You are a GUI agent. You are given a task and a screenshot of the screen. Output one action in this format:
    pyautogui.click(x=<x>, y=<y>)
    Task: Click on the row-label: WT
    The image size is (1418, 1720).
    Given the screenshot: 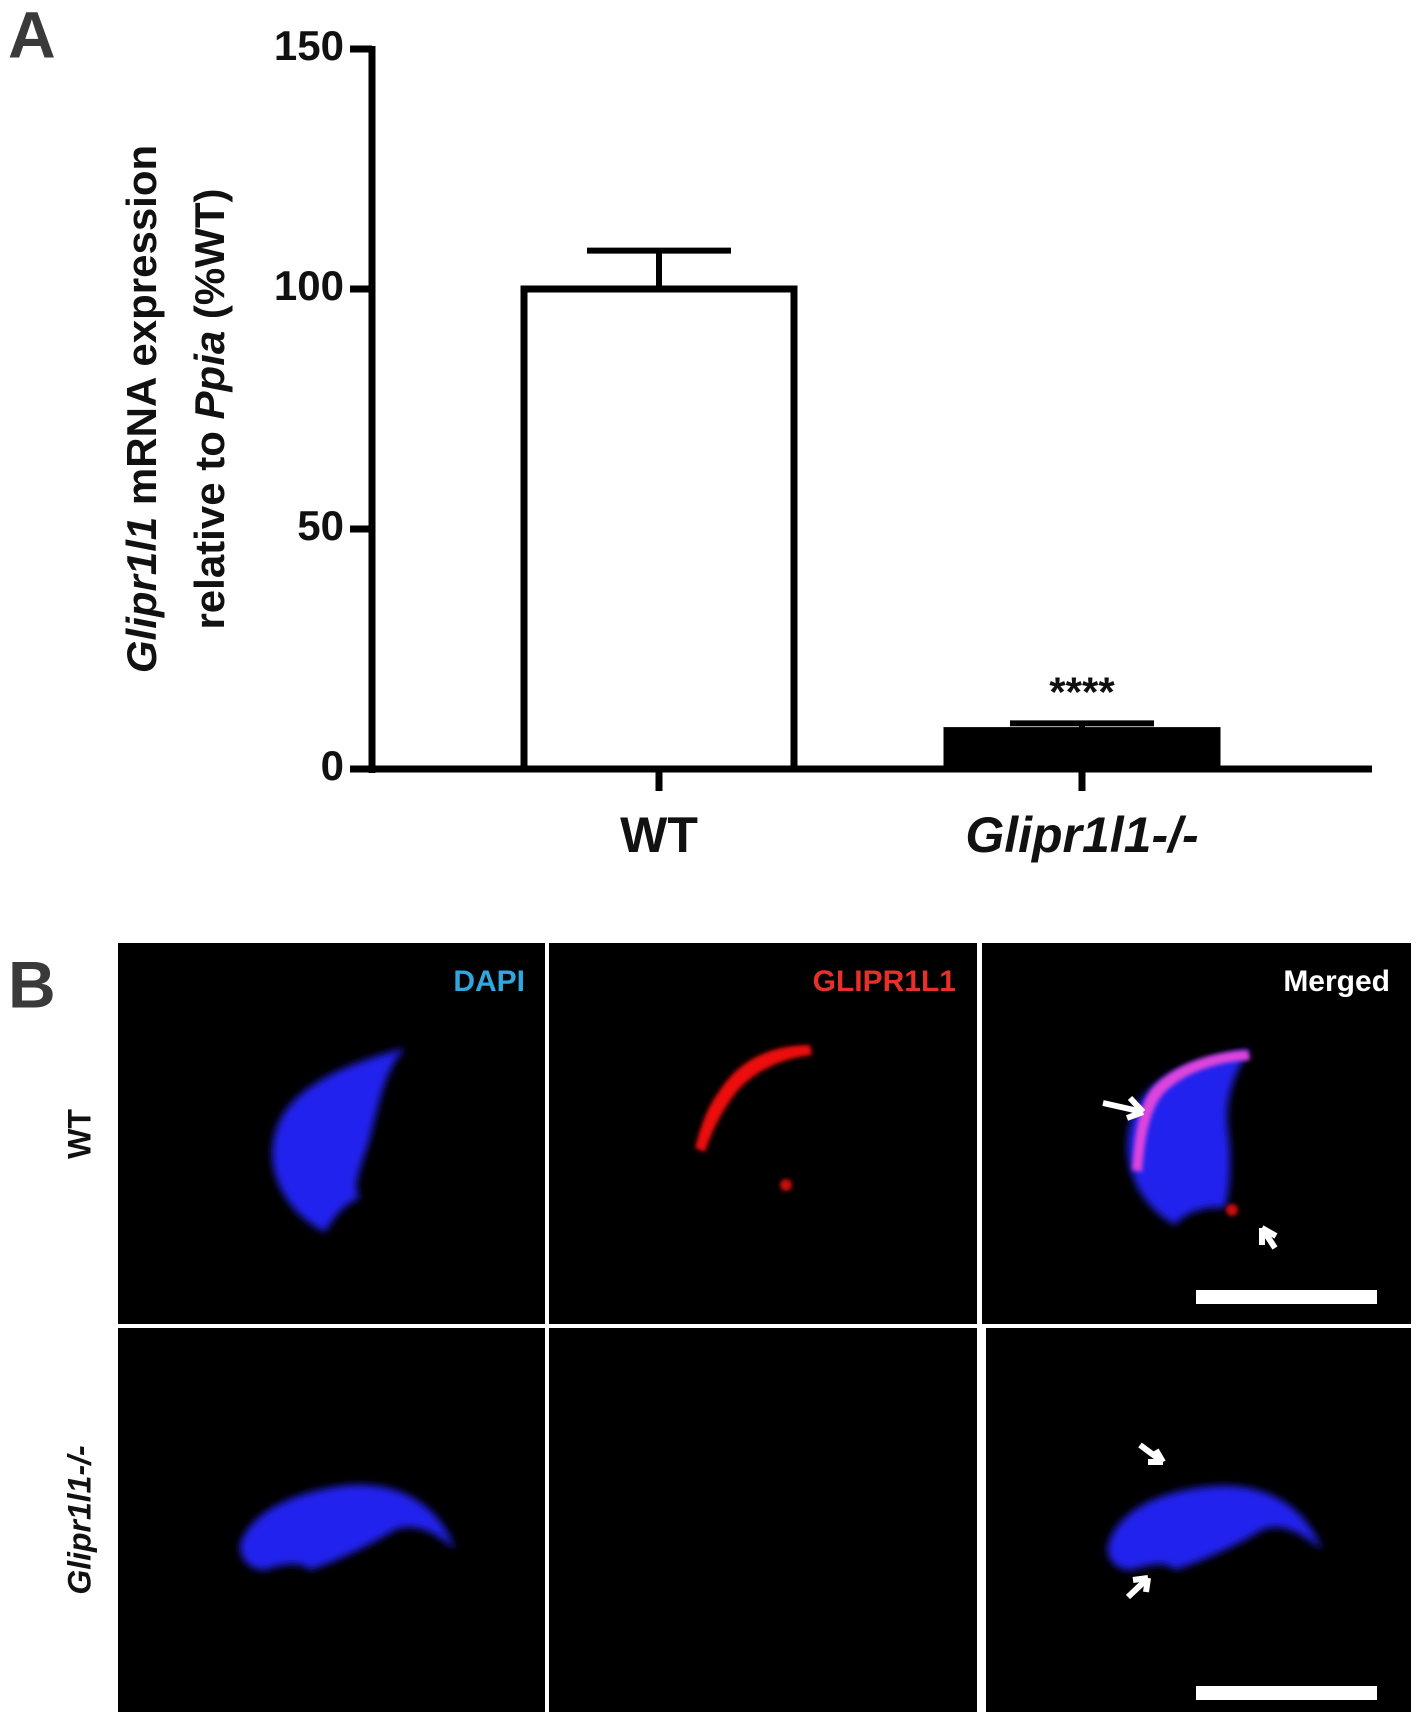 What is the action you would take?
    pyautogui.click(x=79, y=1134)
    